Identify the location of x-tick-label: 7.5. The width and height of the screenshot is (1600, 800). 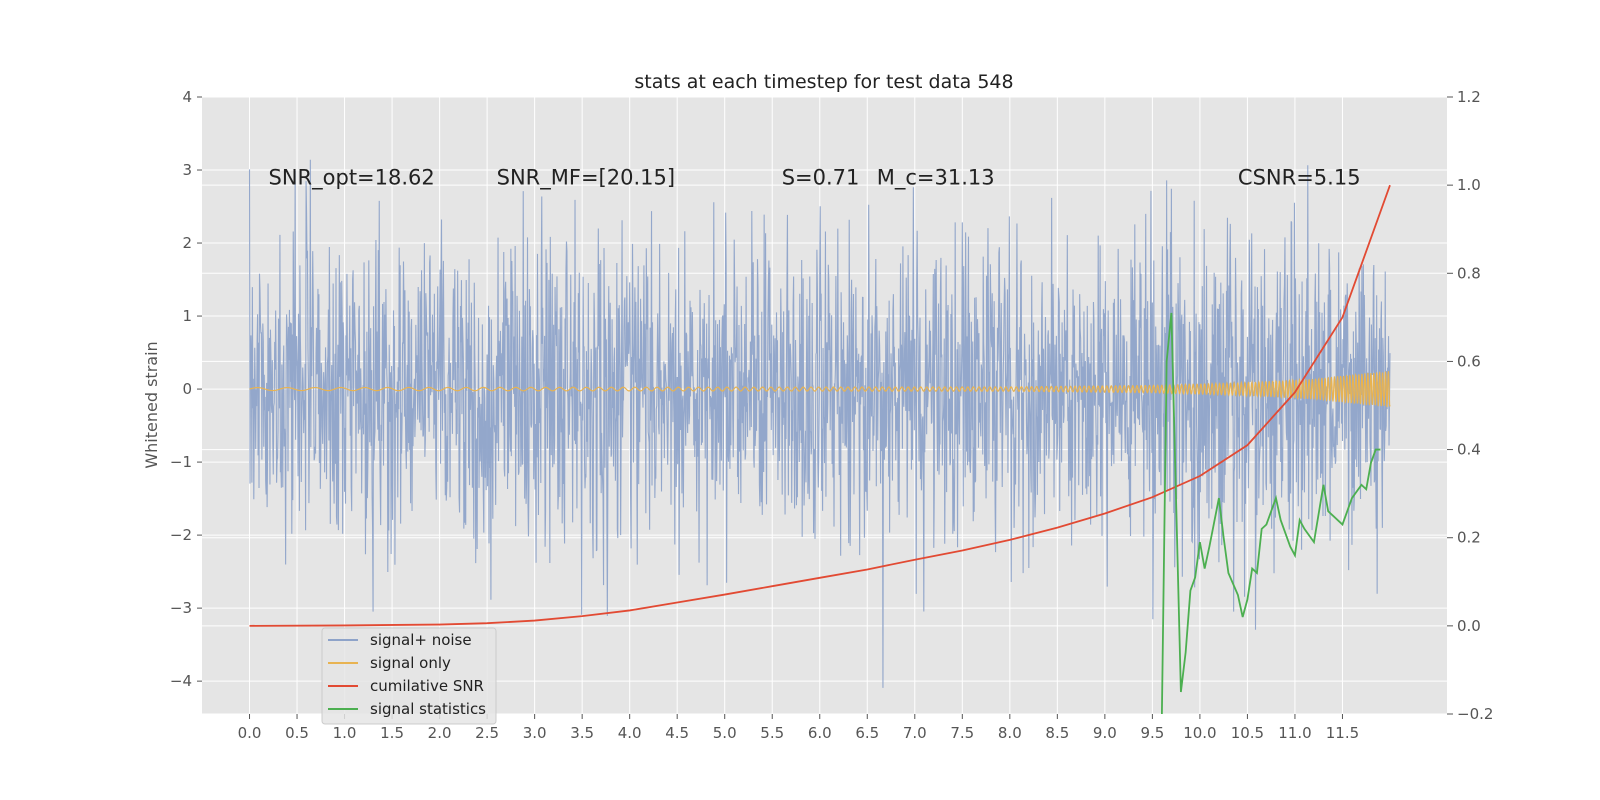
(962, 733).